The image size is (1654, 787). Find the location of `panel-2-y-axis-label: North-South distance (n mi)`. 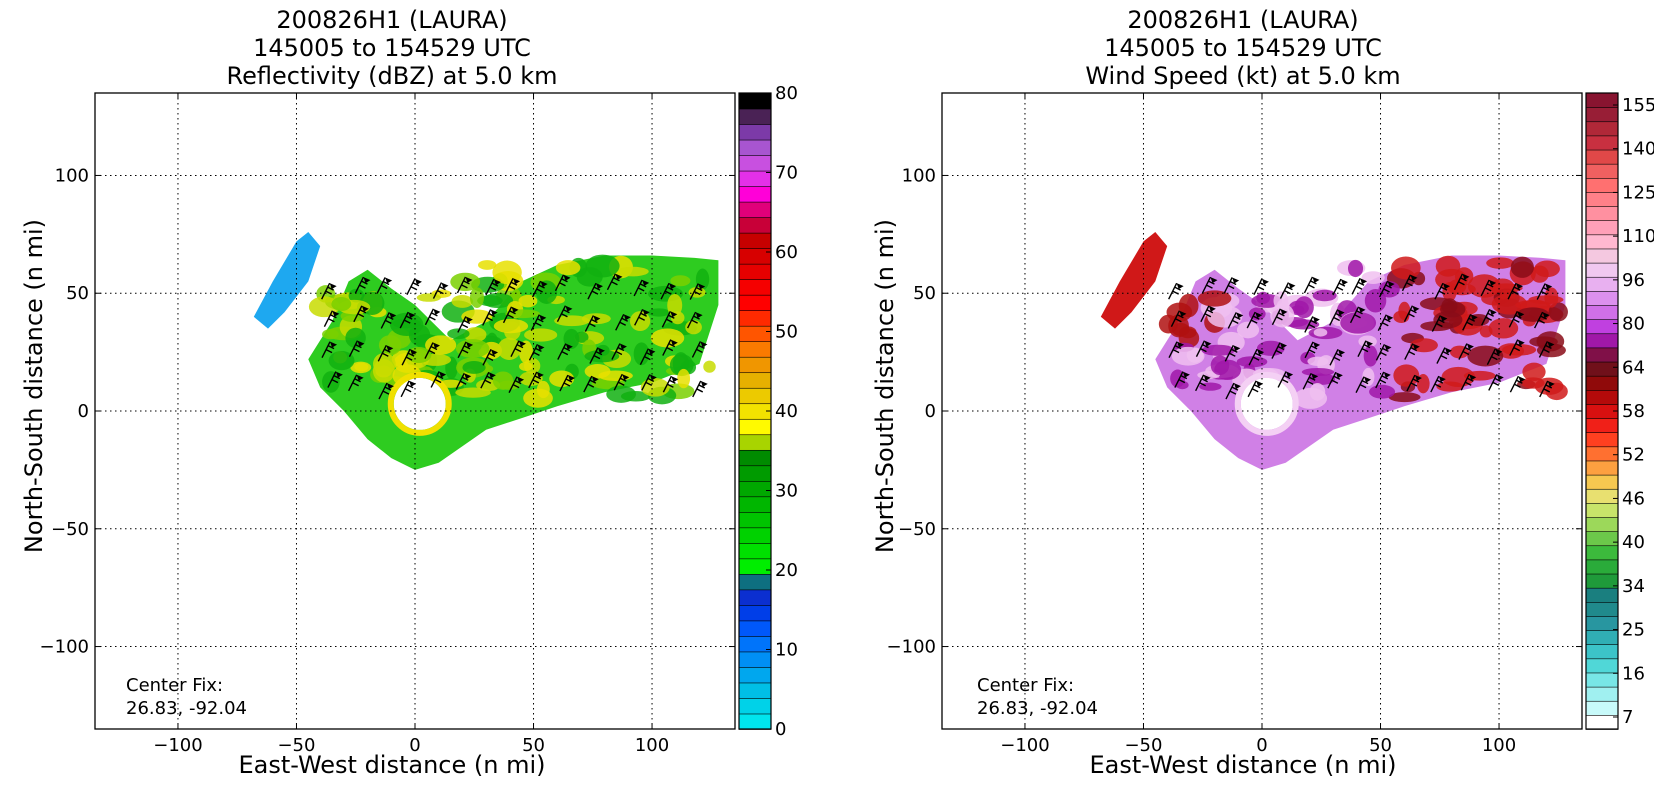

panel-2-y-axis-label: North-South distance (n mi) is located at coordinates (885, 386).